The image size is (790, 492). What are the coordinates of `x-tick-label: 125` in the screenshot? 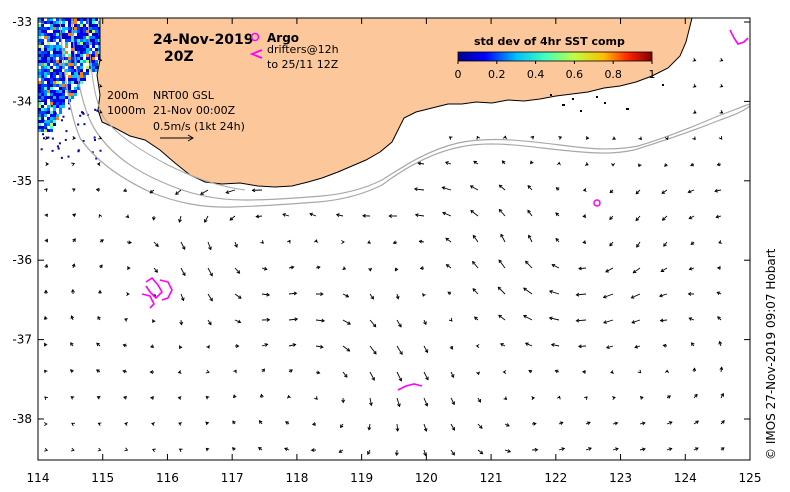 It's located at (750, 478).